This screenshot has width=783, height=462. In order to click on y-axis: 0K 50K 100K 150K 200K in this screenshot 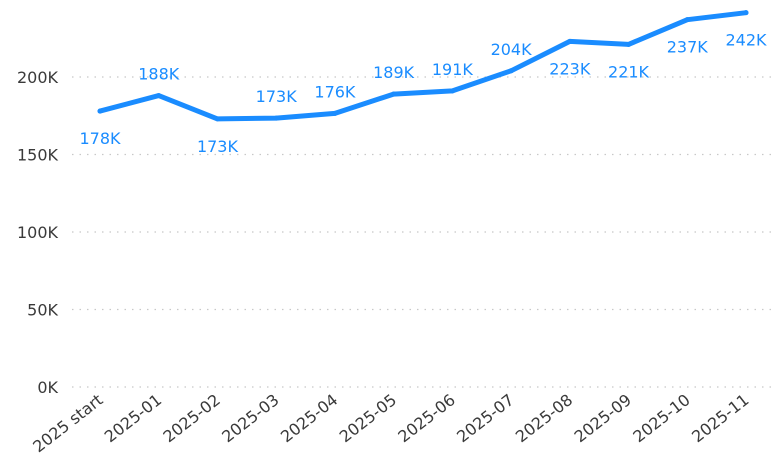, I will do `click(38, 232)`.